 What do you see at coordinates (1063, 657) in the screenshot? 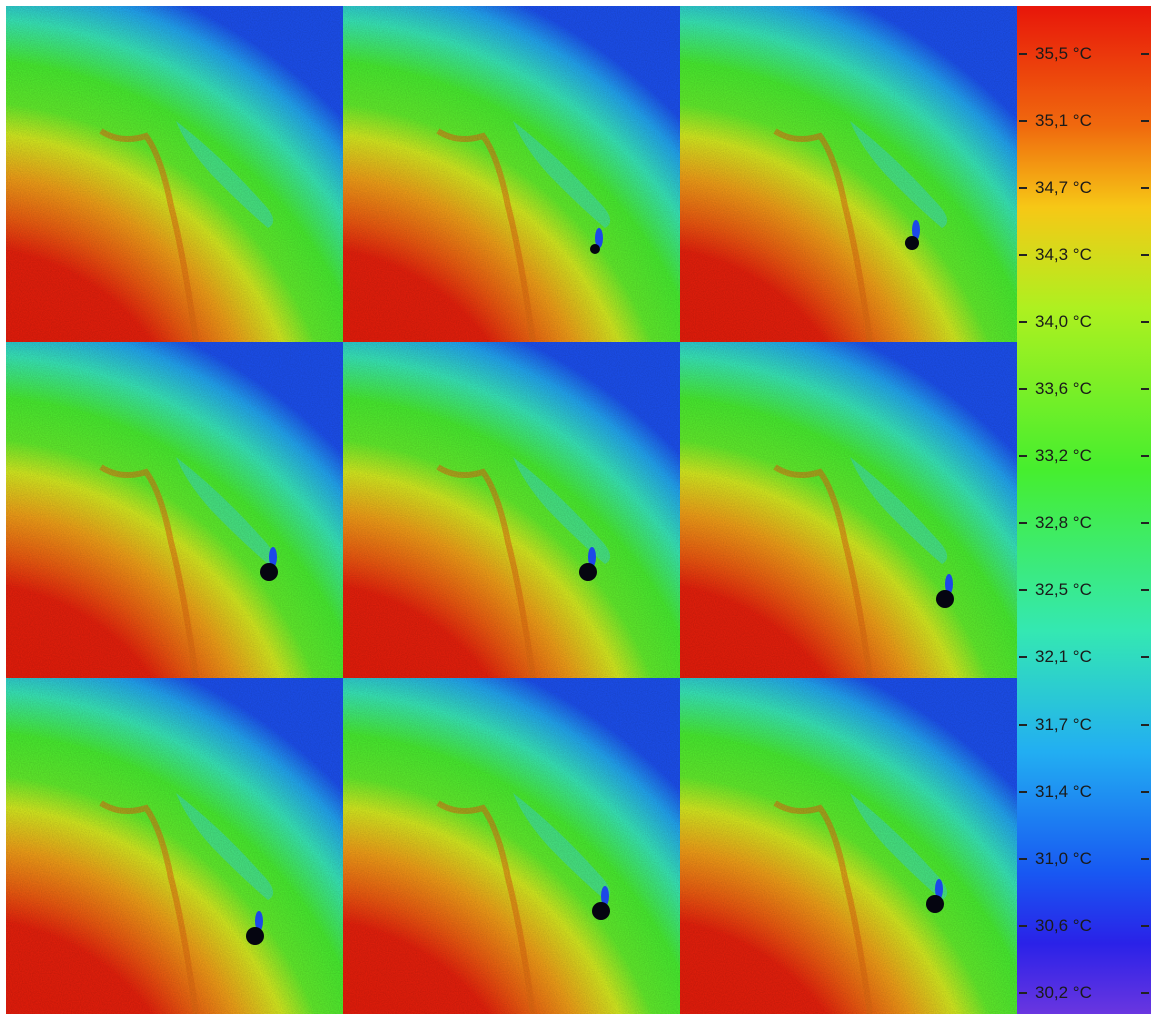
I see `scale-tick-label: 32,1 °C` at bounding box center [1063, 657].